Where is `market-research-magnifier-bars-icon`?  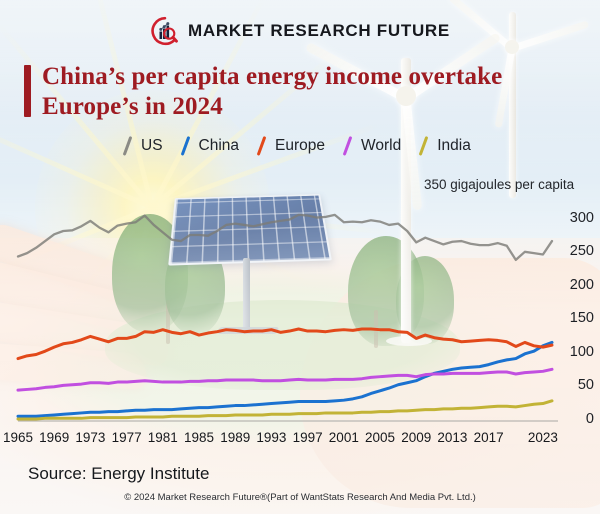
market-research-magnifier-bars-icon is located at coordinates (165, 31).